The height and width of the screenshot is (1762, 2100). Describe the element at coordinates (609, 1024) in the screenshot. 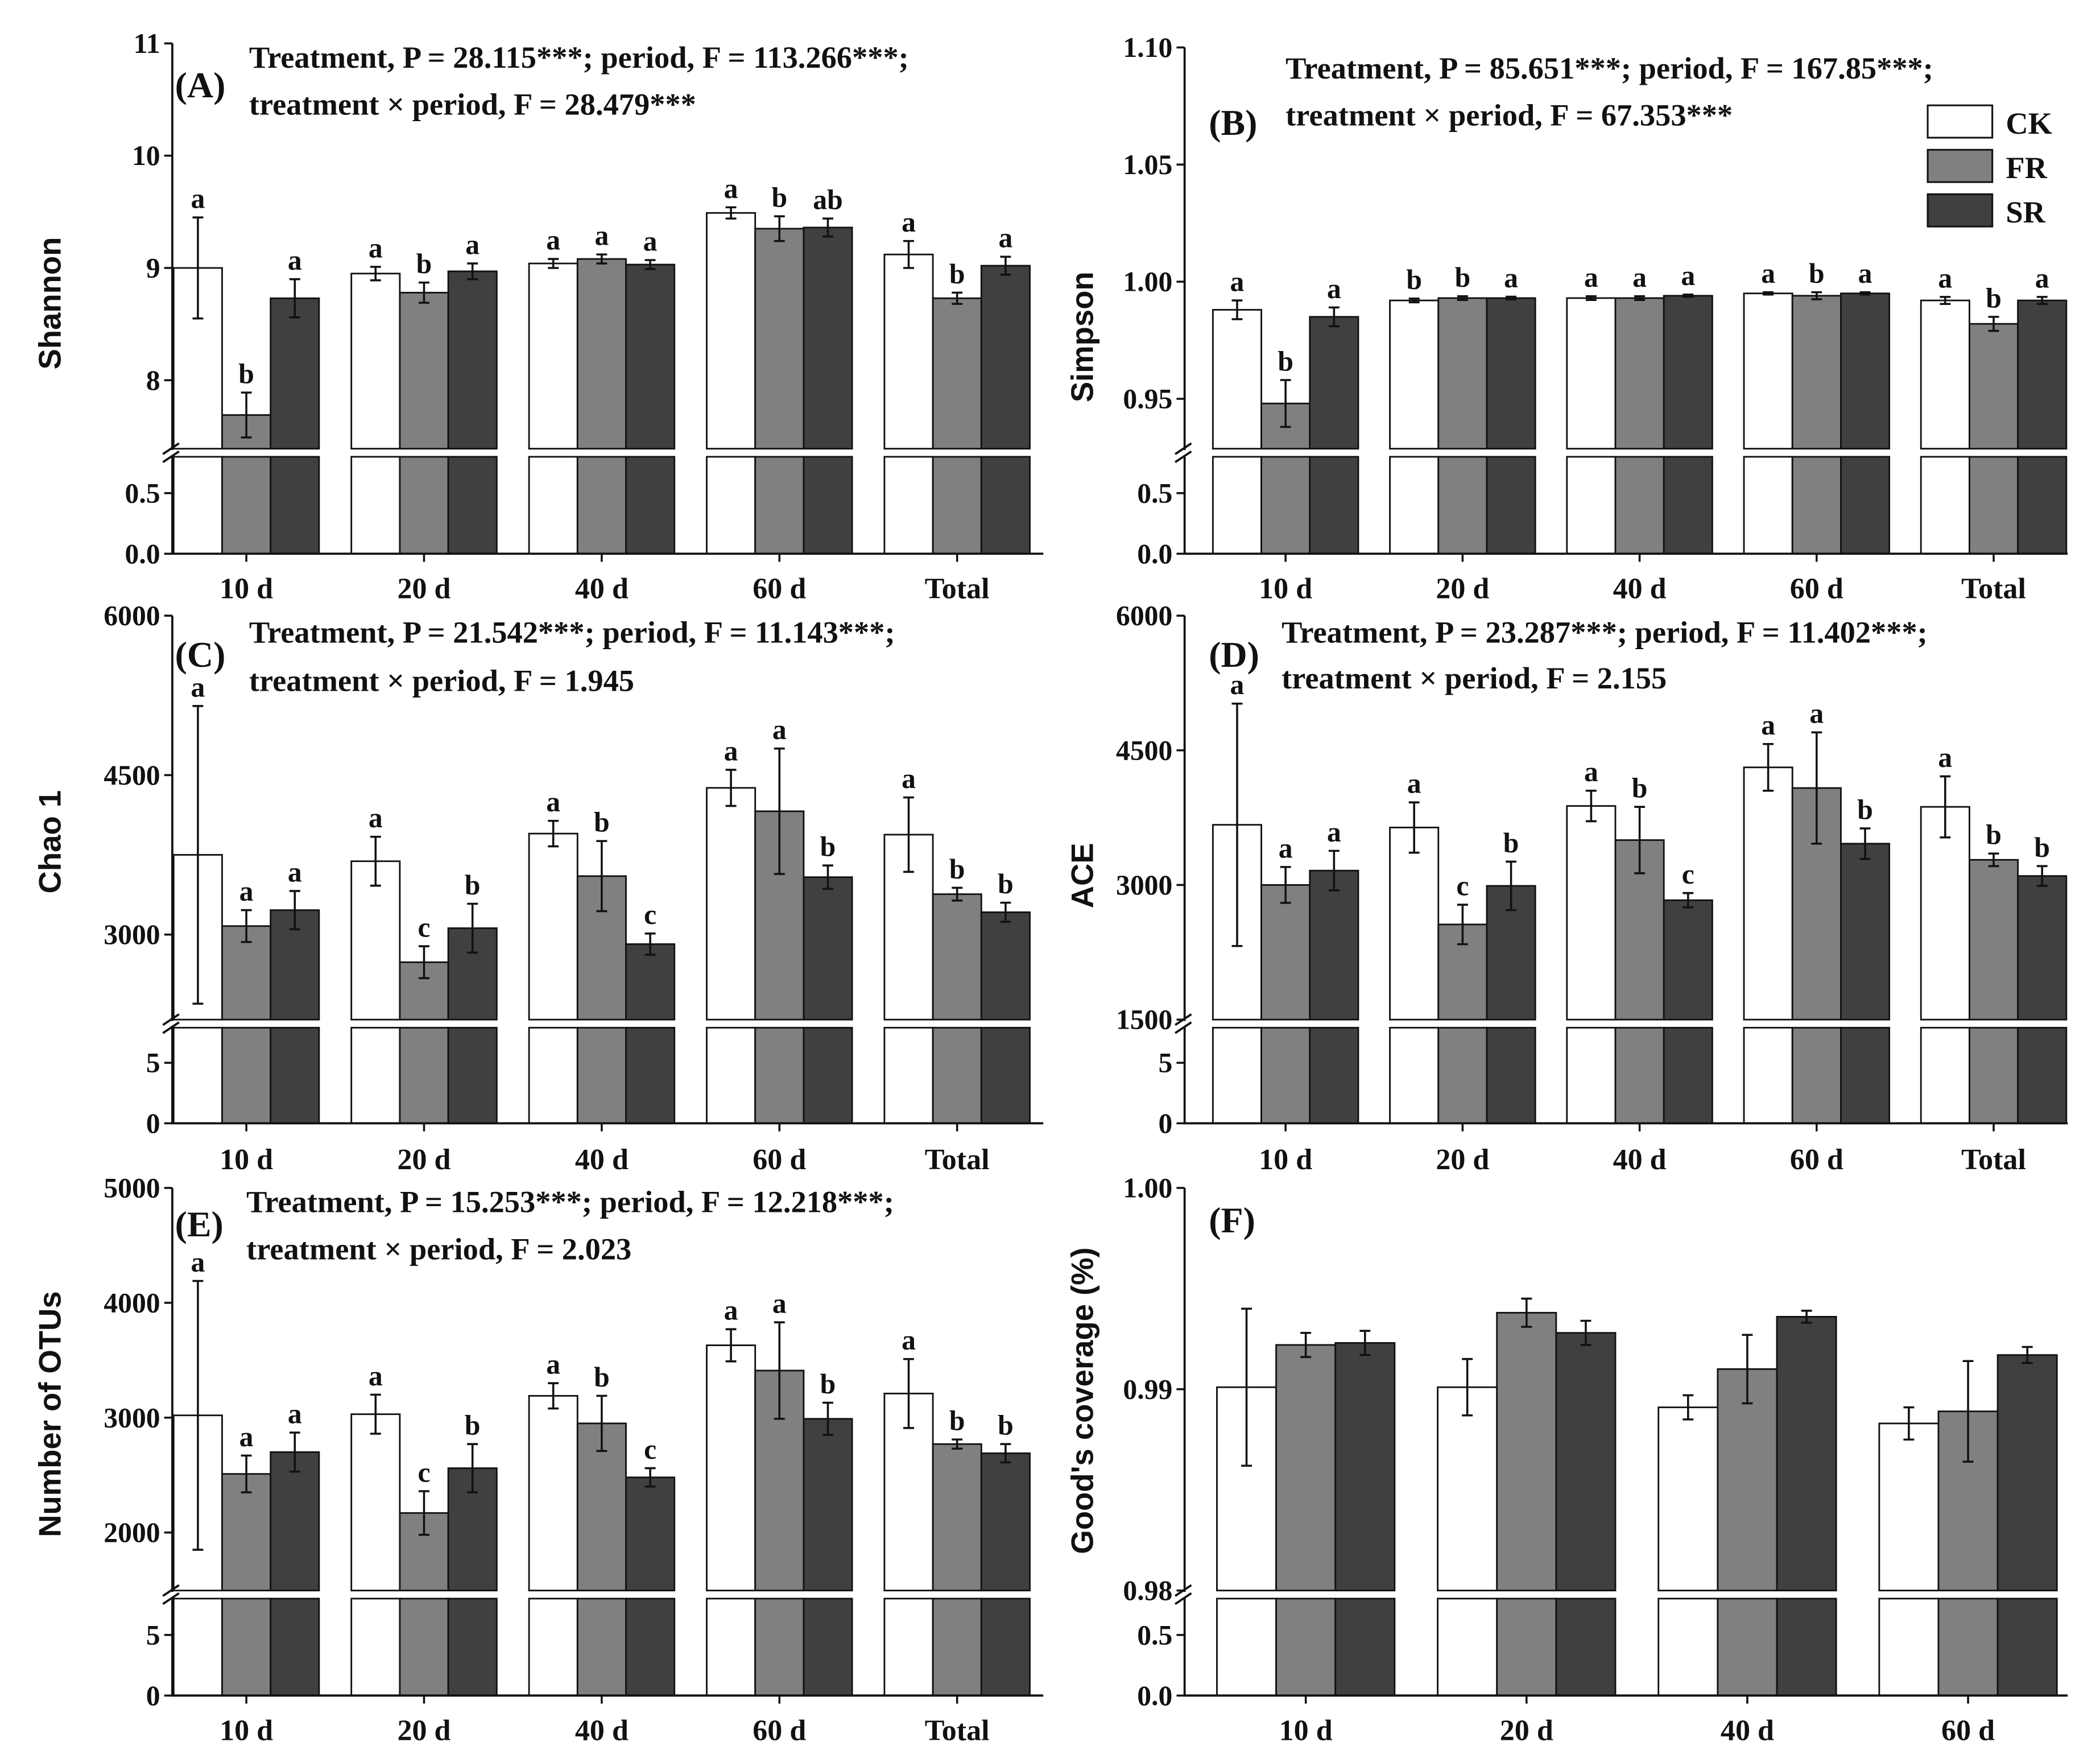

I see `axis-break-gap` at that location.